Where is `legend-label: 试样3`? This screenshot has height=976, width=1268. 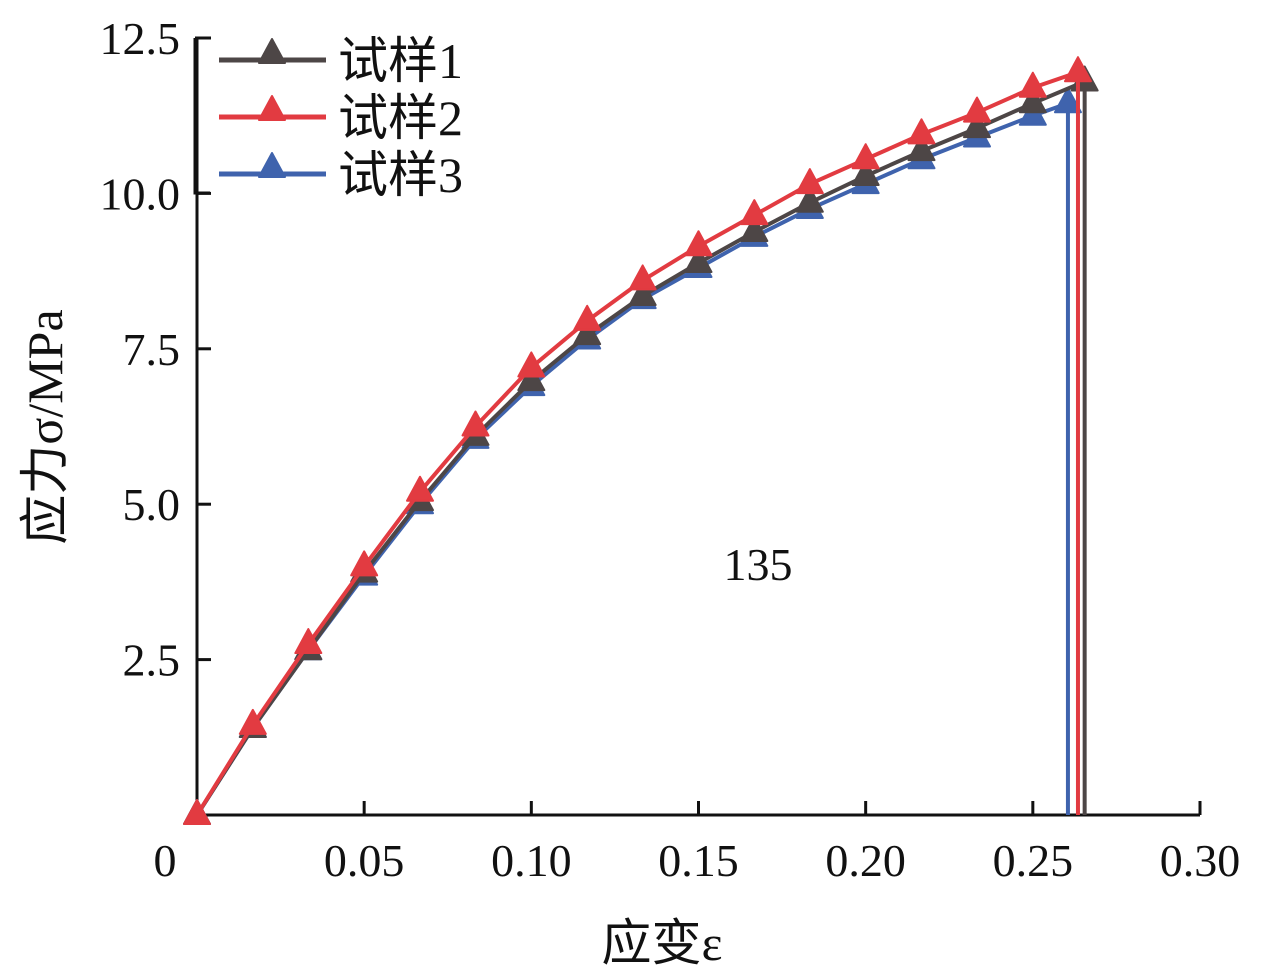 legend-label: 试样3 is located at coordinates (400, 175).